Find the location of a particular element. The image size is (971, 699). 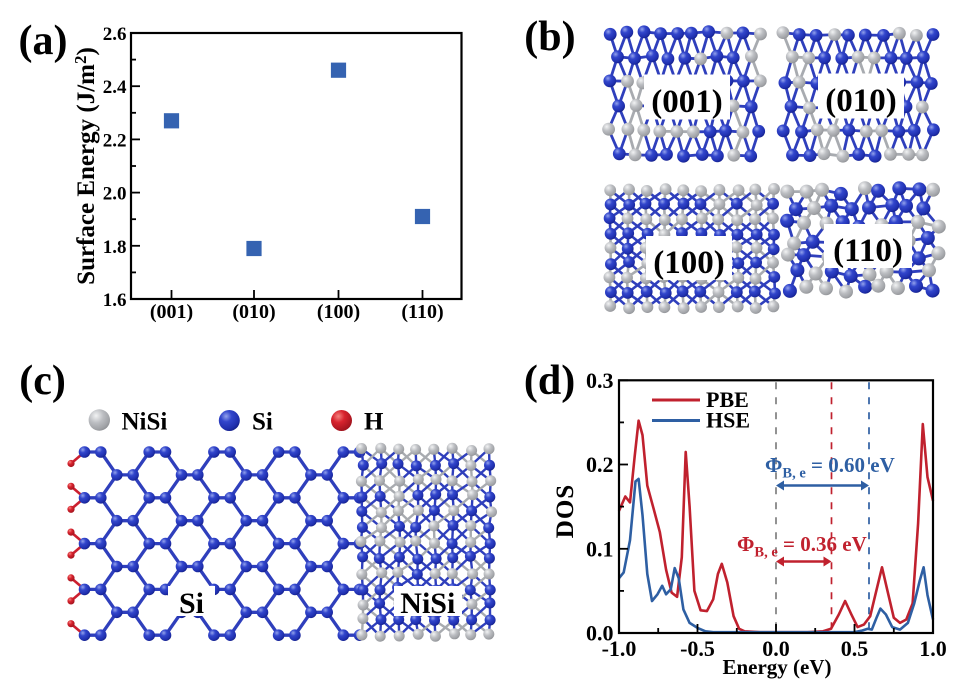

svg-text: PBE is located at coordinates (727, 399).